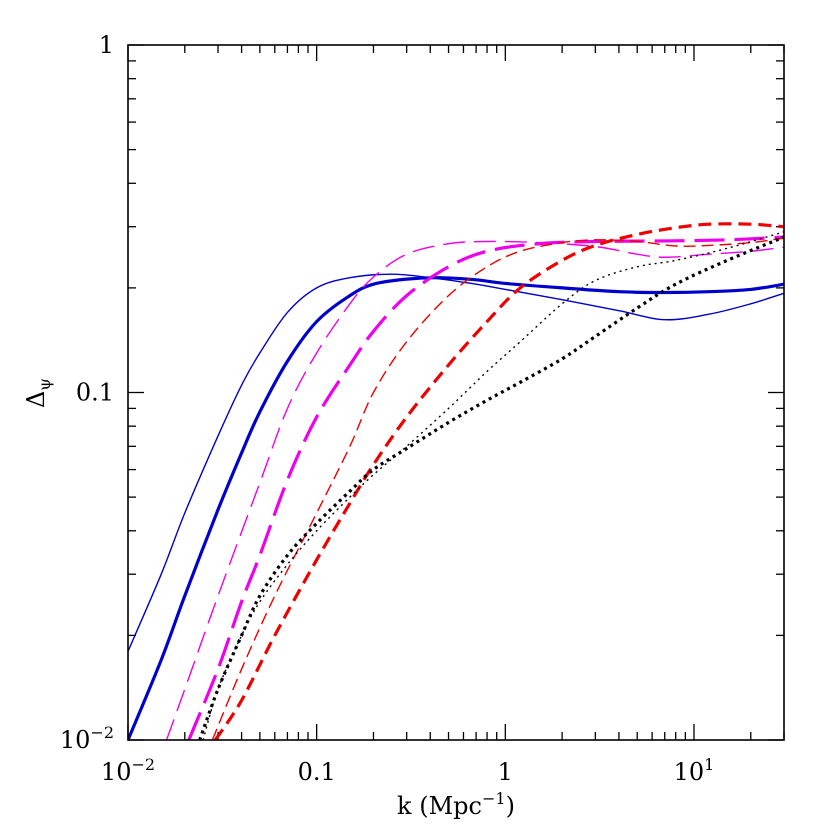 Image resolution: width=830 pixels, height=830 pixels. I want to click on y-tick-label: 1, so click(106, 45).